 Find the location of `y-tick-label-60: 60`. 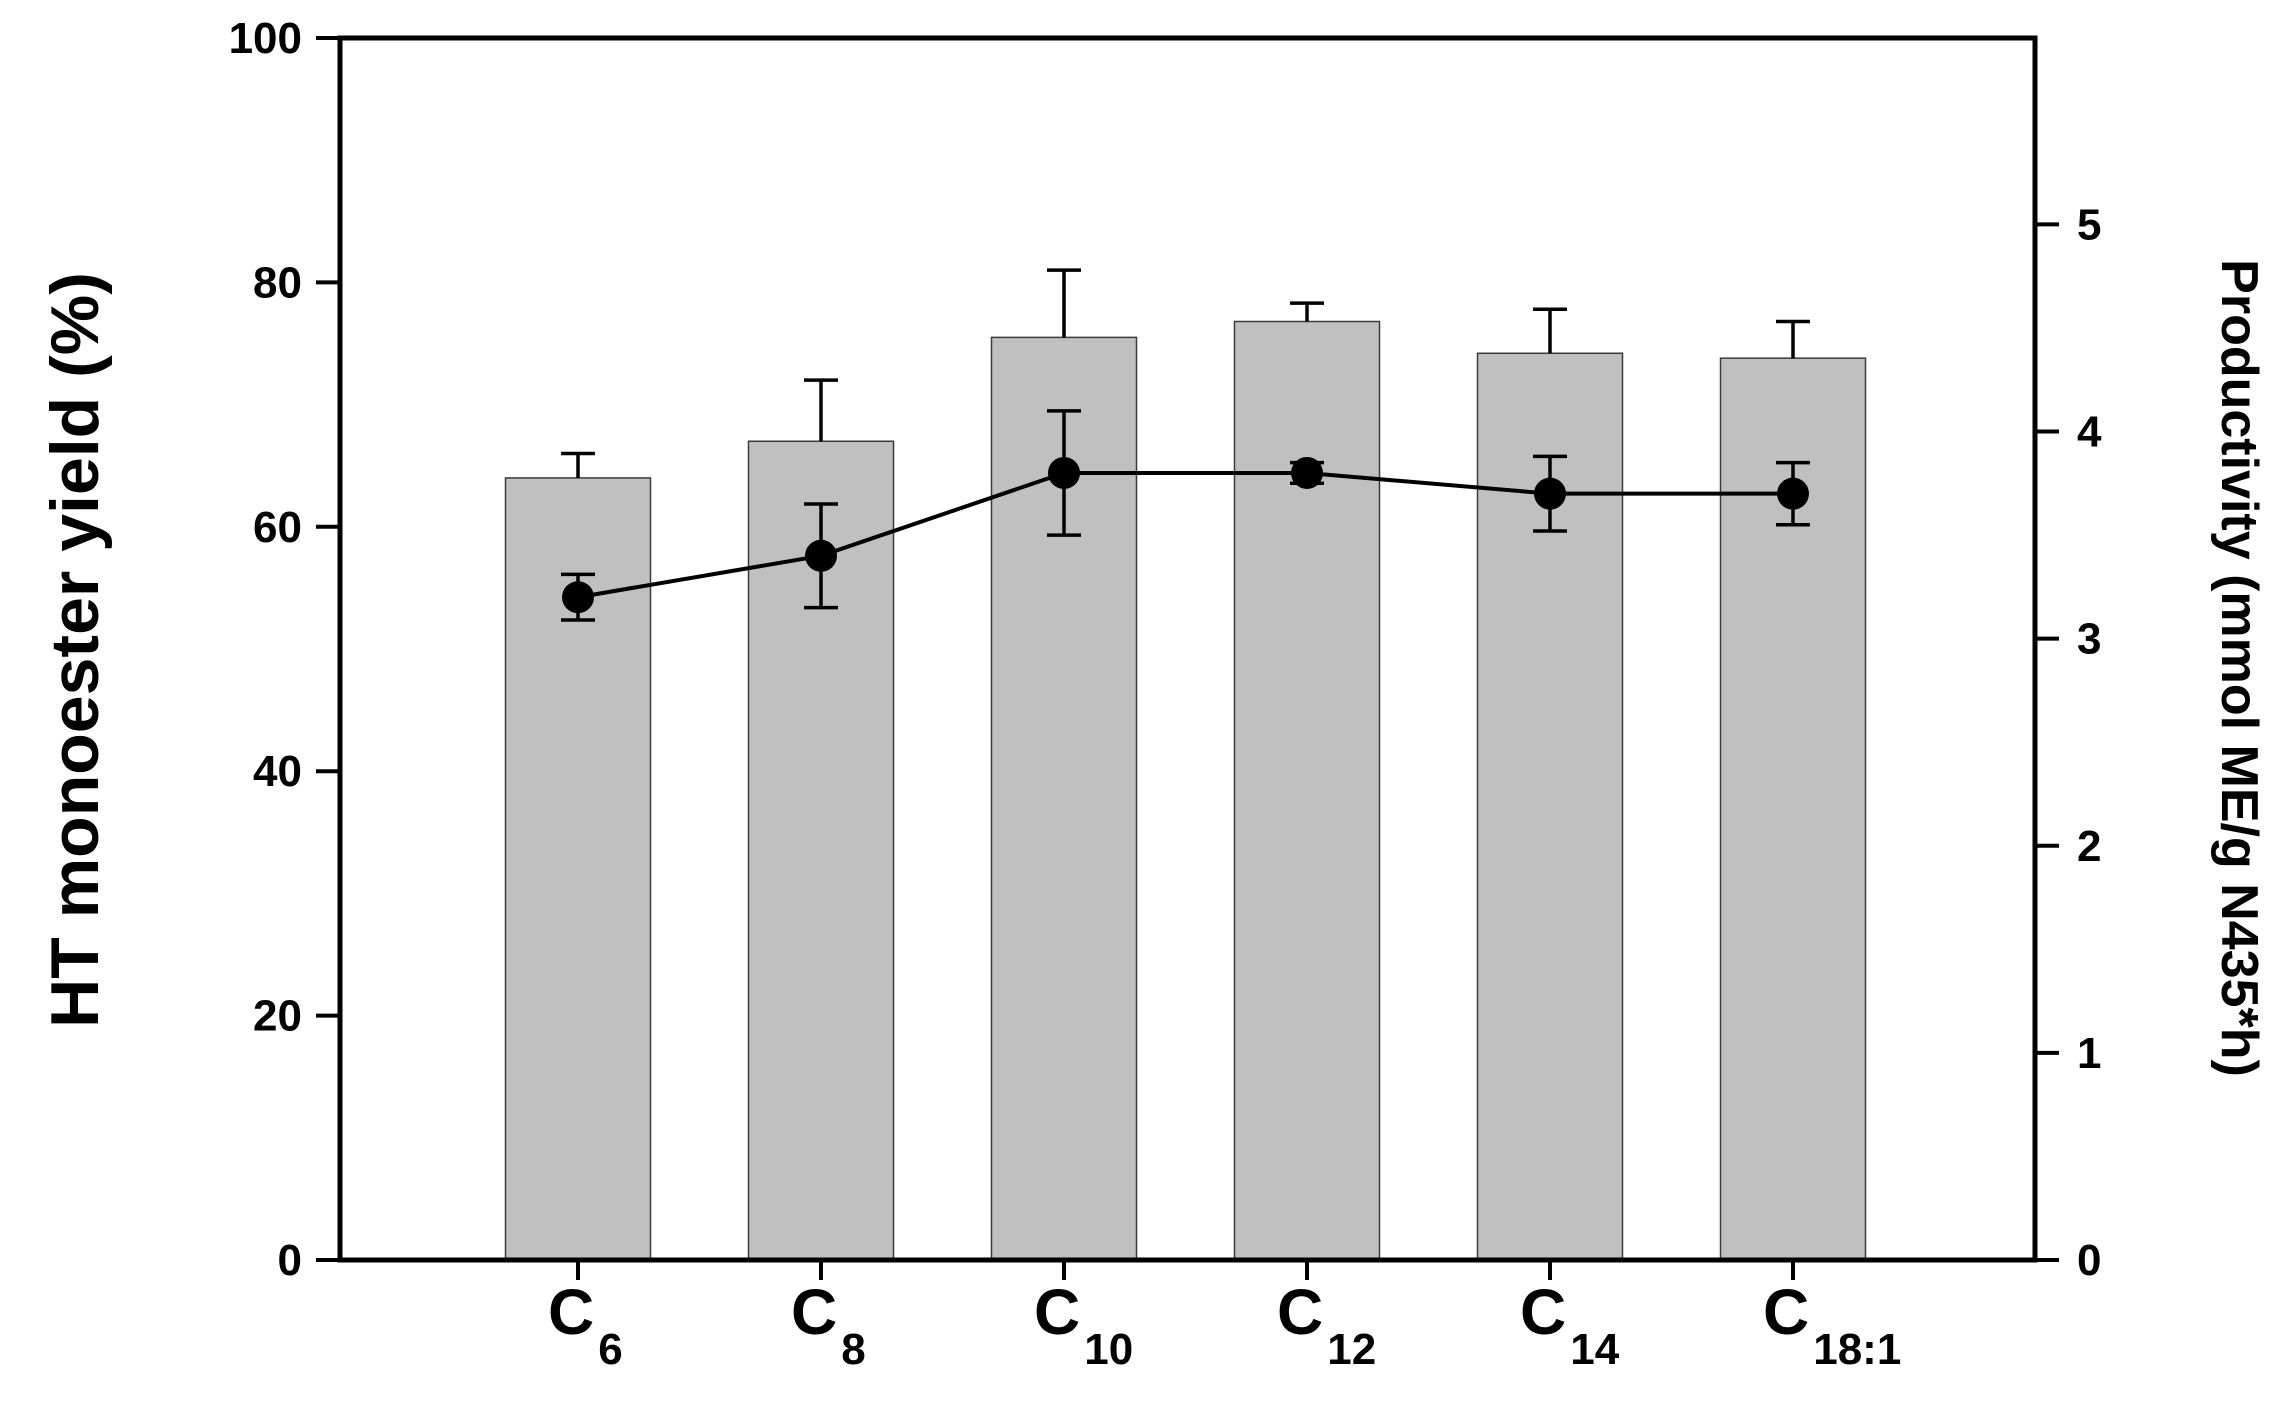

y-tick-label-60: 60 is located at coordinates (277, 527).